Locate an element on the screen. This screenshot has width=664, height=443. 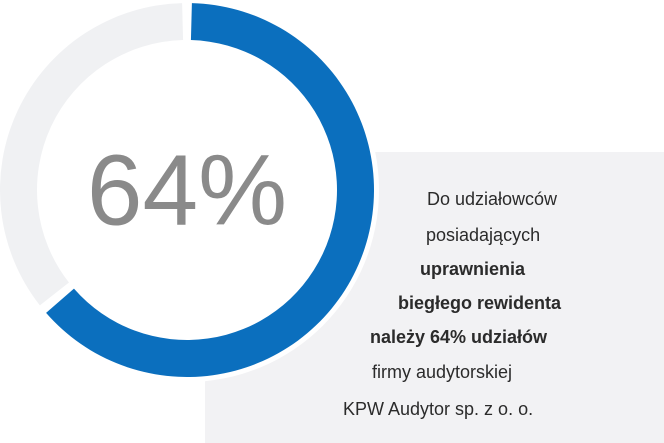
caption-line: biegłego rewidenta is located at coordinates (480, 303).